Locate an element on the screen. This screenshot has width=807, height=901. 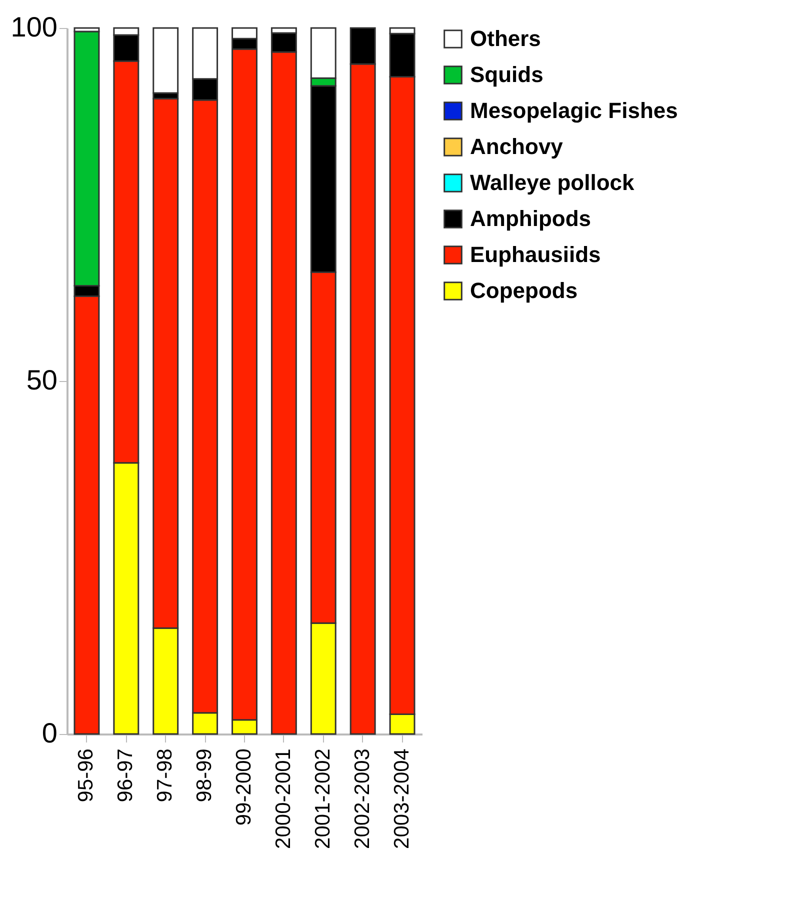
legend-label: Squids is located at coordinates (507, 74).